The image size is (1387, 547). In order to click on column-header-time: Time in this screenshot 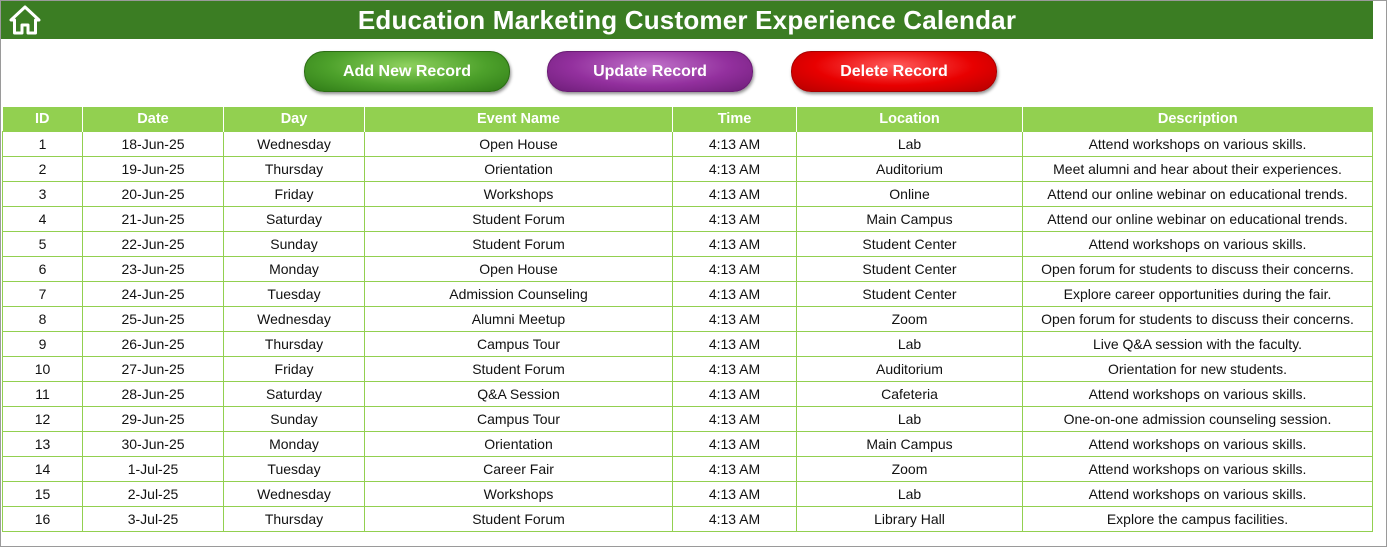, I will do `click(734, 119)`.